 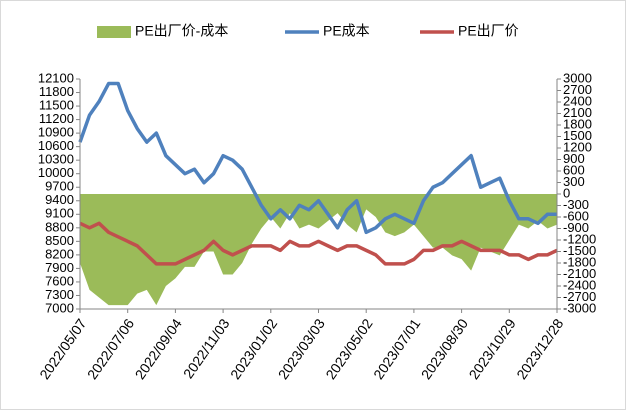 What do you see at coordinates (577, 100) in the screenshot?
I see `y2-tick-label: 2400` at bounding box center [577, 100].